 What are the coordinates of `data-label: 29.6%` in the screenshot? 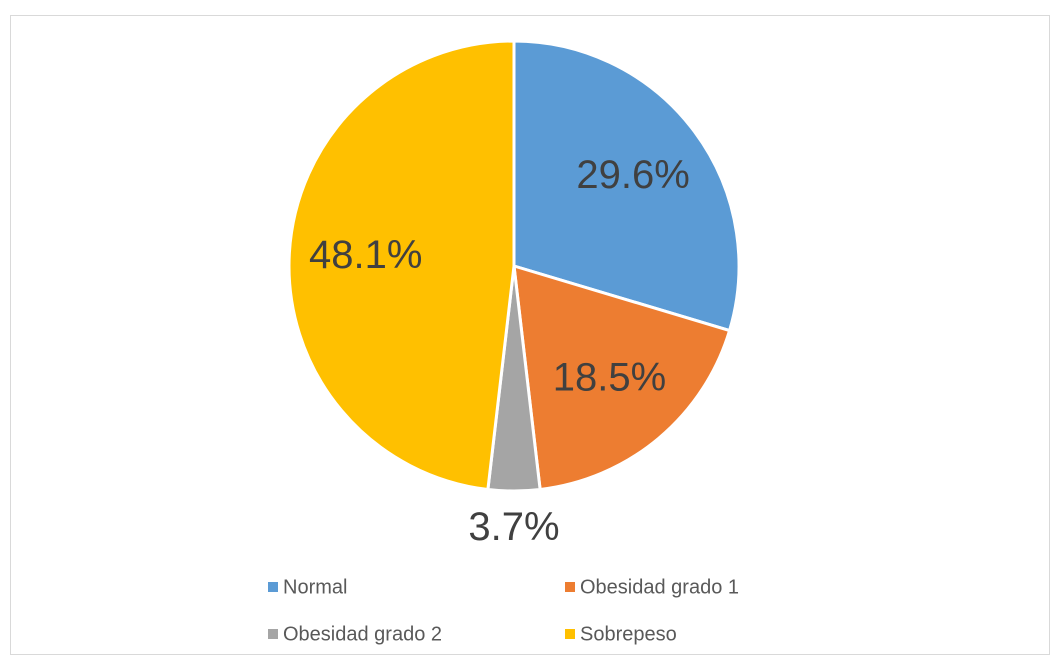 It's located at (632, 175).